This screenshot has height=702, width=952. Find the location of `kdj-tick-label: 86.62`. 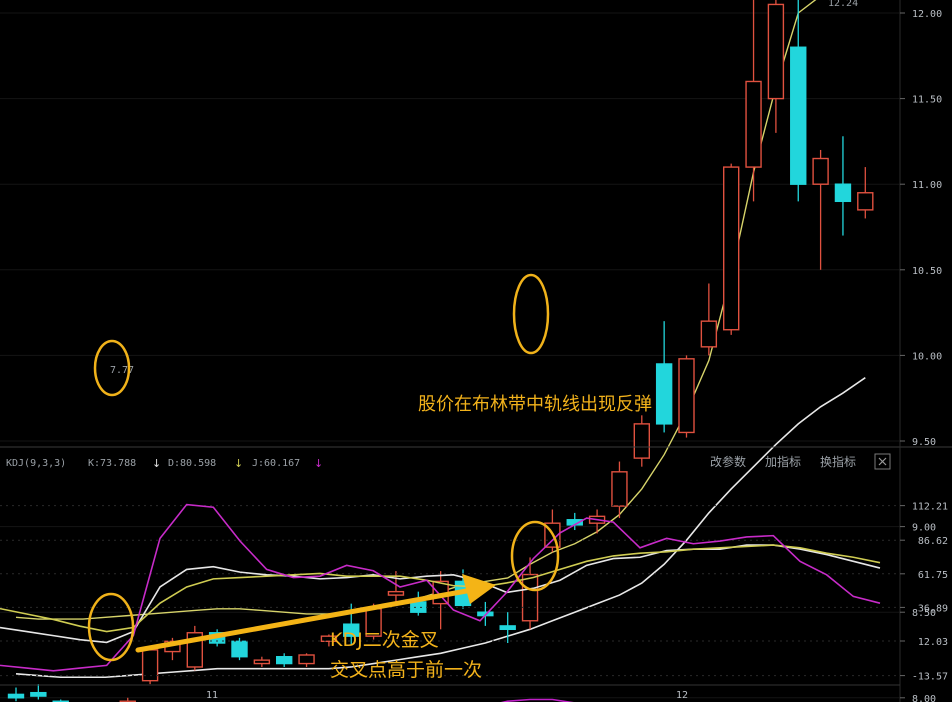

kdj-tick-label: 86.62 is located at coordinates (933, 541).